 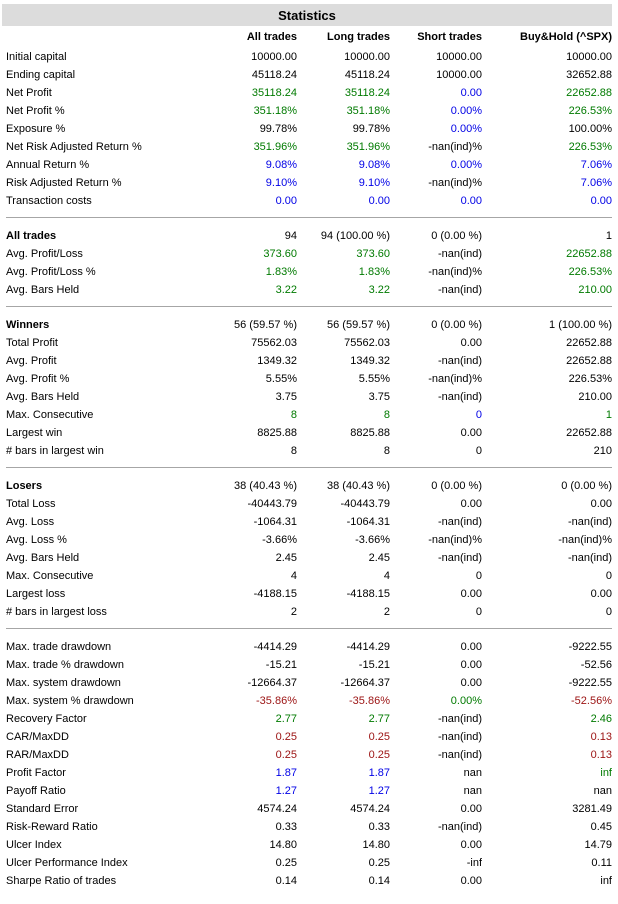 I want to click on cell-long-trades: -35.86%, so click(x=369, y=701).